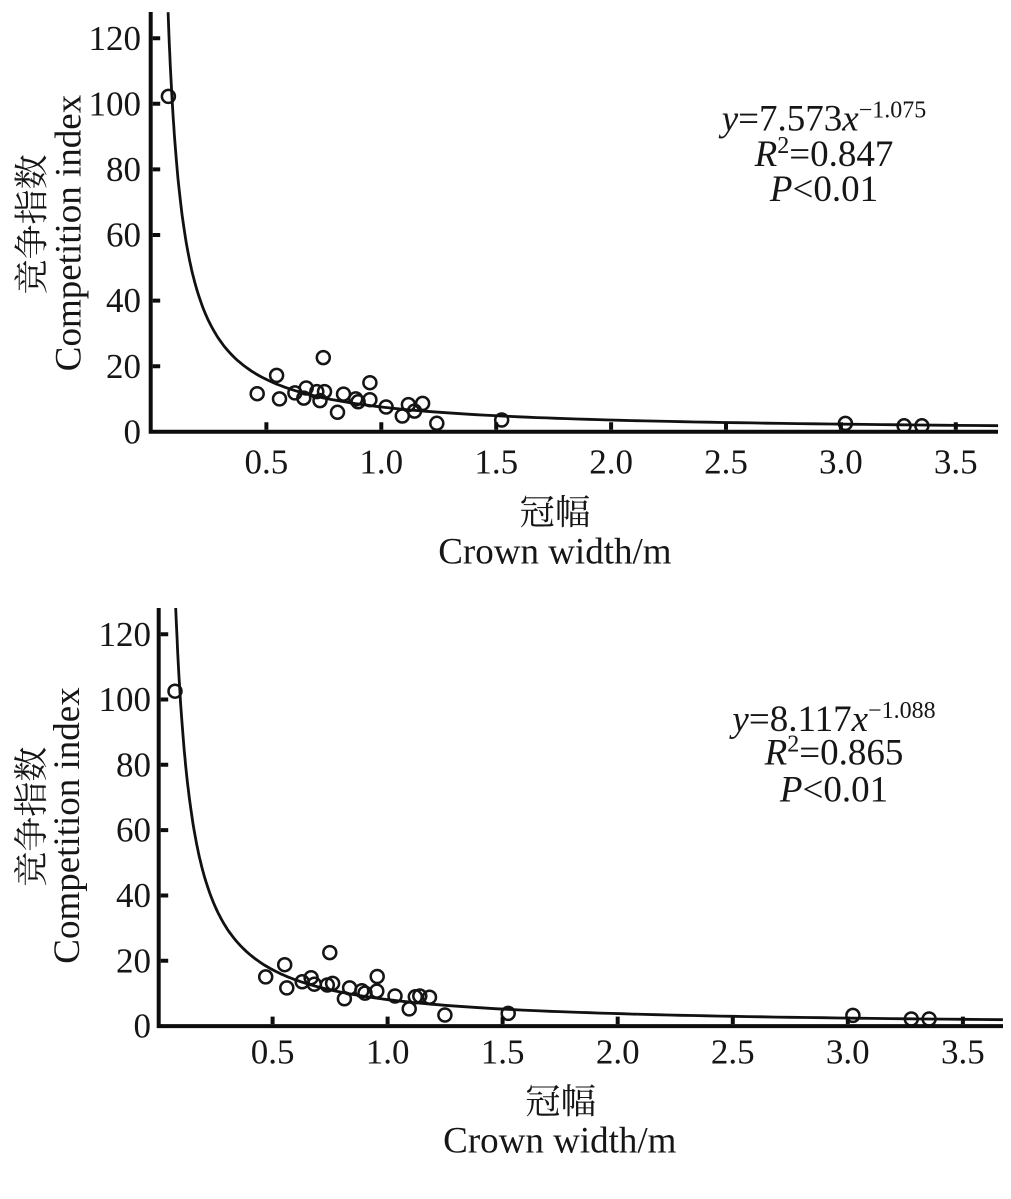 The image size is (1011, 1199). I want to click on svg-text: R2=0.865, so click(834, 752).